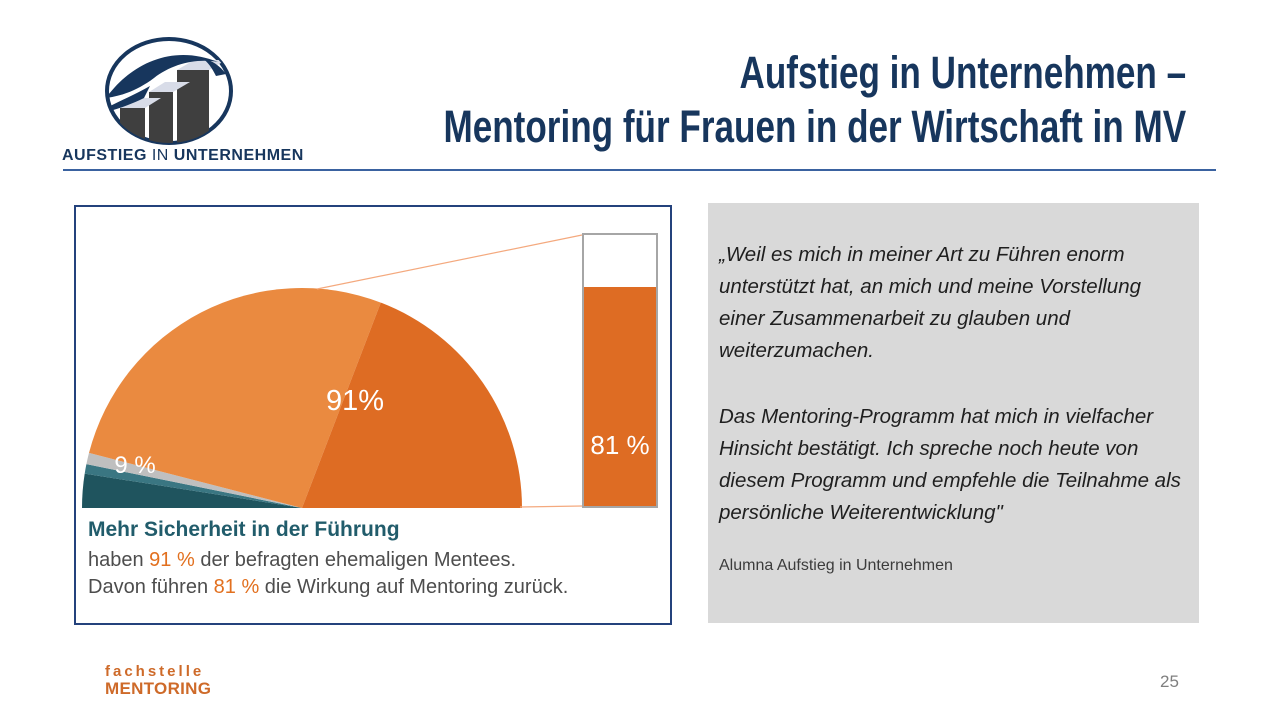 The height and width of the screenshot is (720, 1280). Describe the element at coordinates (244, 529) in the screenshot. I see `caption-heading: Mehr Sicherheit in der Führung` at that location.